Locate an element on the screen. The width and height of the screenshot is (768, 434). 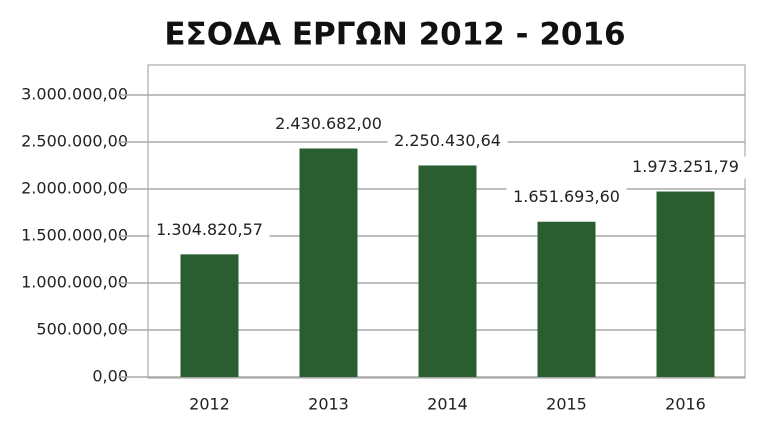
y-tick-label: 0,00 is located at coordinates (110, 376).